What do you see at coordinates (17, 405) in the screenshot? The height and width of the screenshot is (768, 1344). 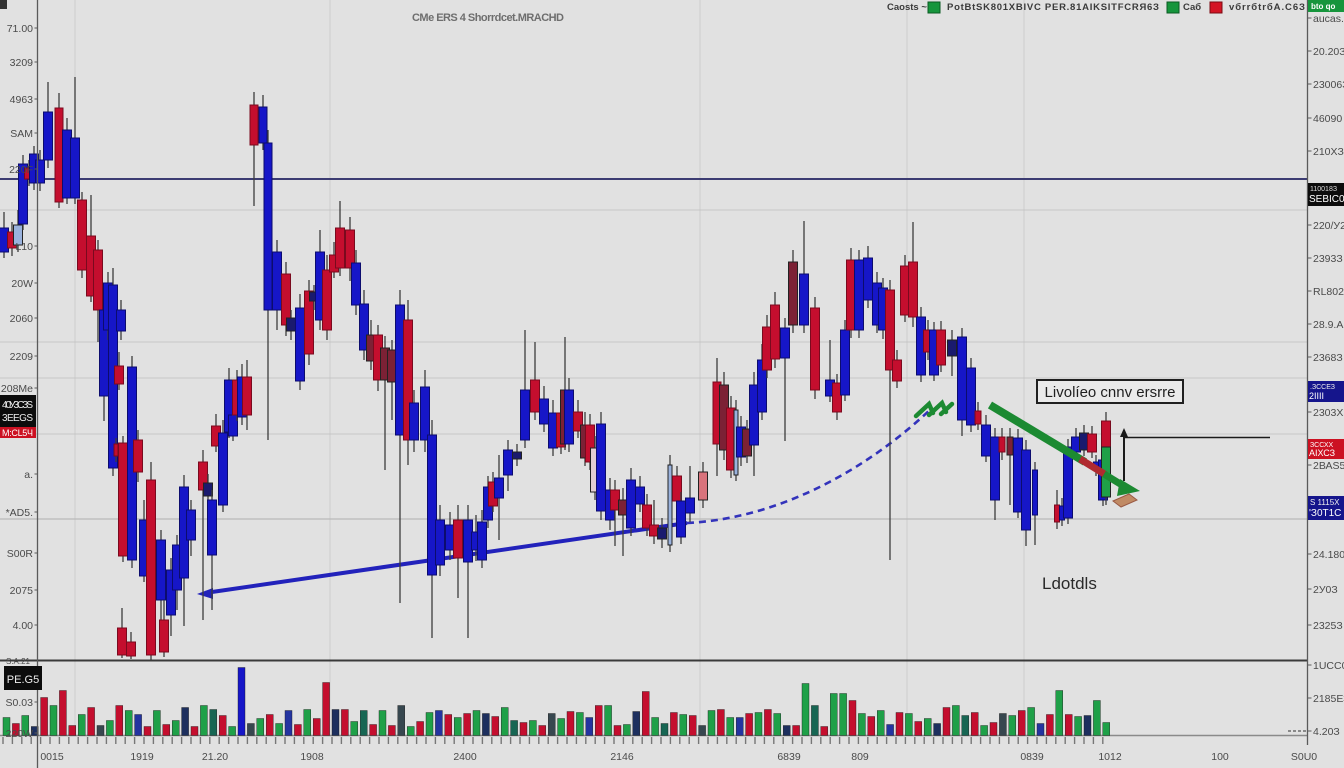 I see `svg-text: 40У3СЗS` at bounding box center [17, 405].